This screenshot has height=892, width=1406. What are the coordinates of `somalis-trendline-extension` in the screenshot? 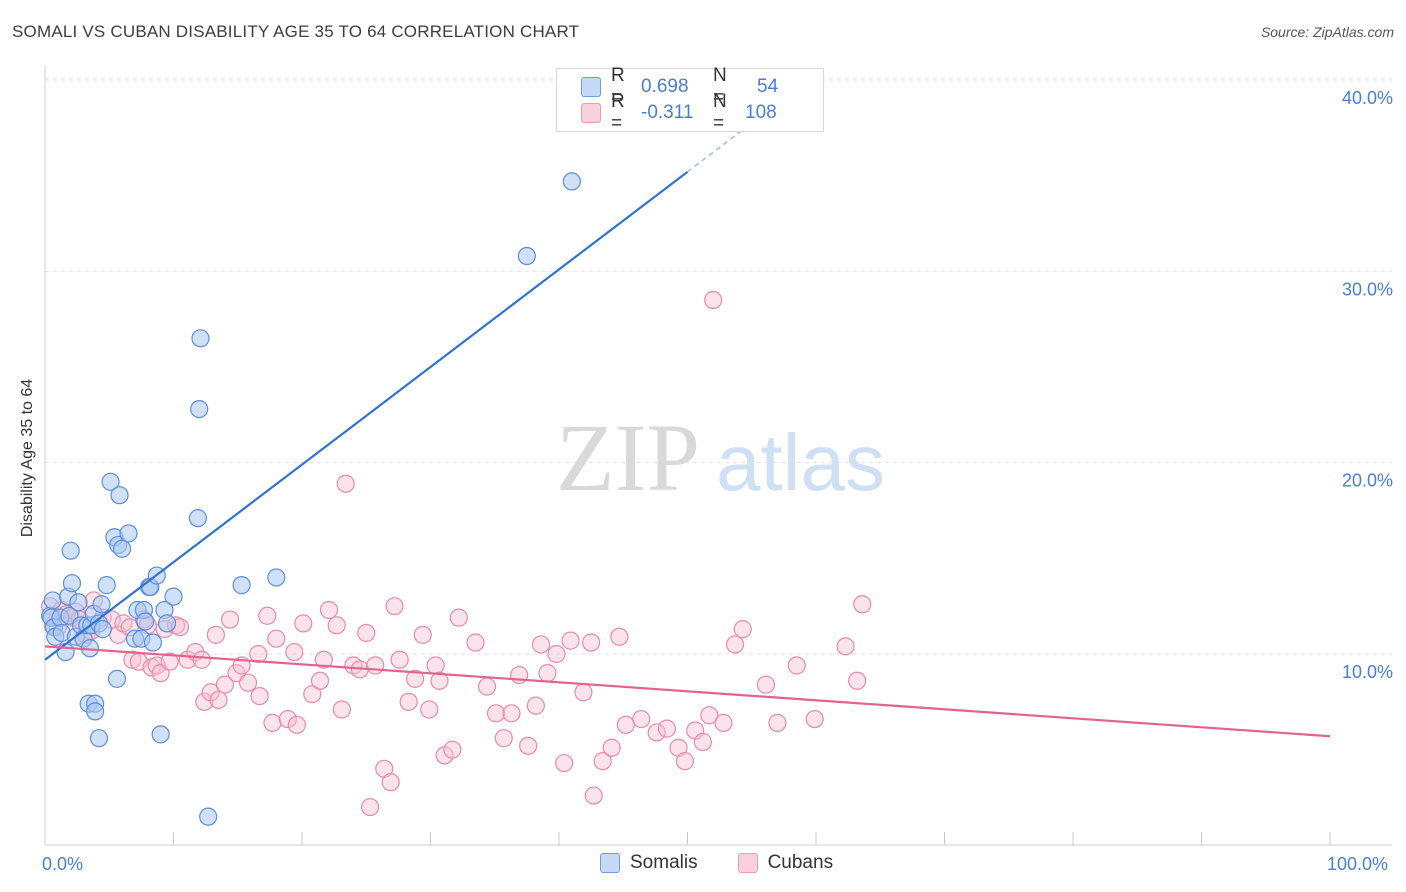 It's located at (726, 142).